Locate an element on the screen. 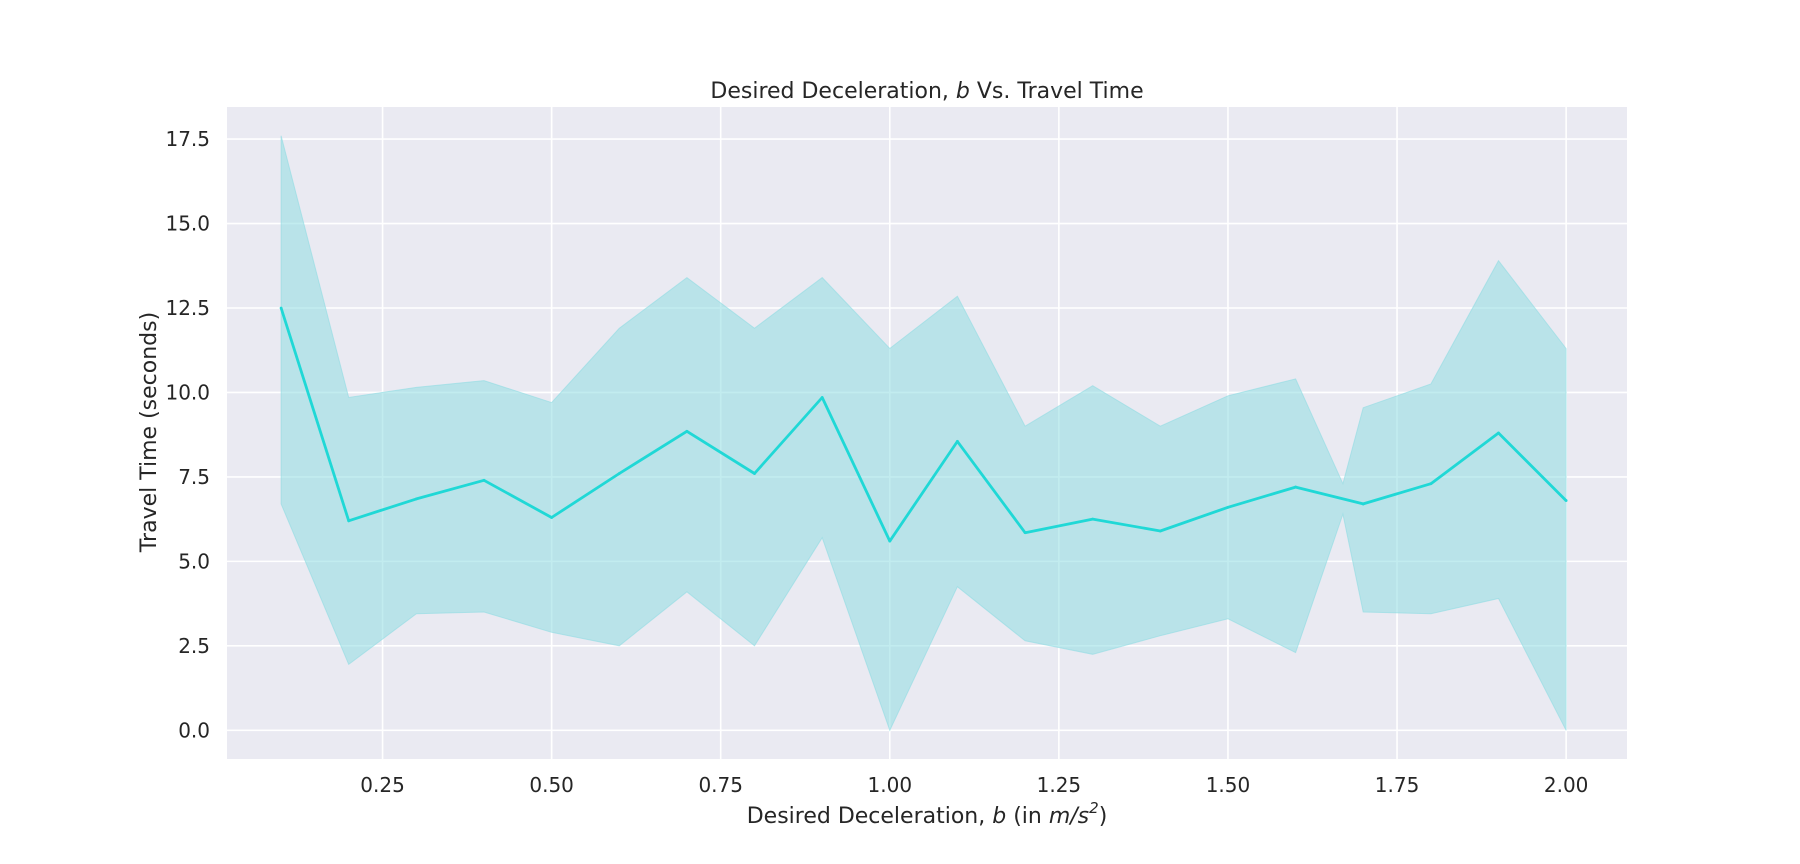 The image size is (1800, 864). x-tick-label: 1.00 is located at coordinates (890, 785).